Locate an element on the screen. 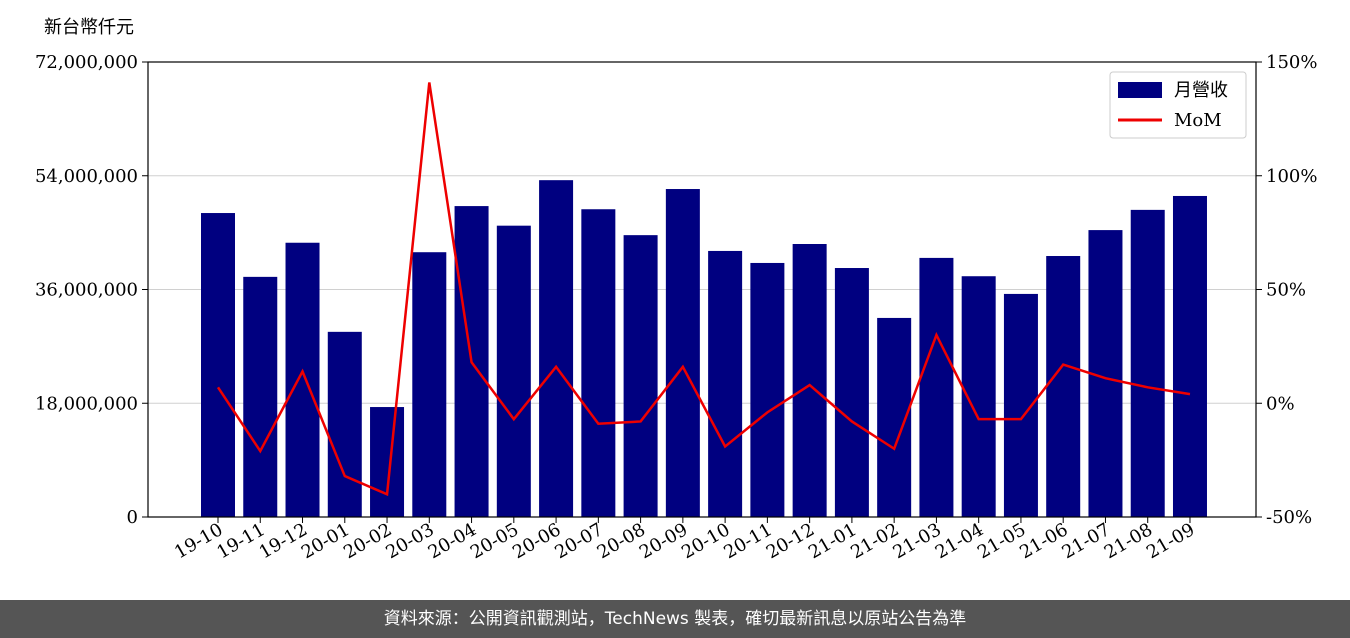 The height and width of the screenshot is (638, 1350). y2-tick-label: 0% is located at coordinates (1280, 403).